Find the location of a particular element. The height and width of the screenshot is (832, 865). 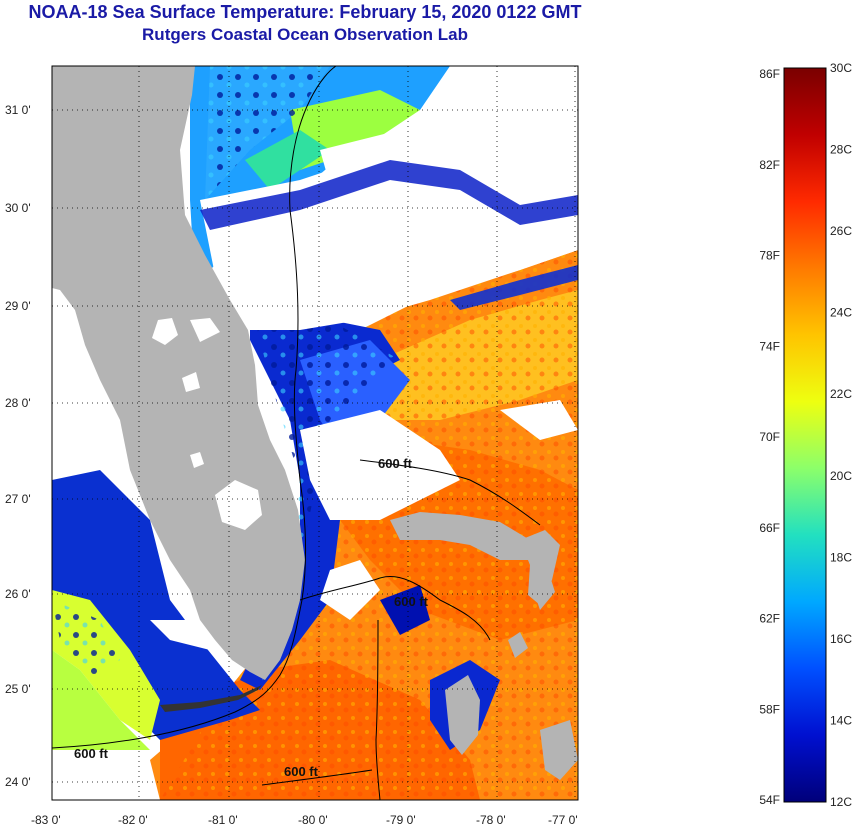

lon-label: -82 0' is located at coordinates (133, 820).